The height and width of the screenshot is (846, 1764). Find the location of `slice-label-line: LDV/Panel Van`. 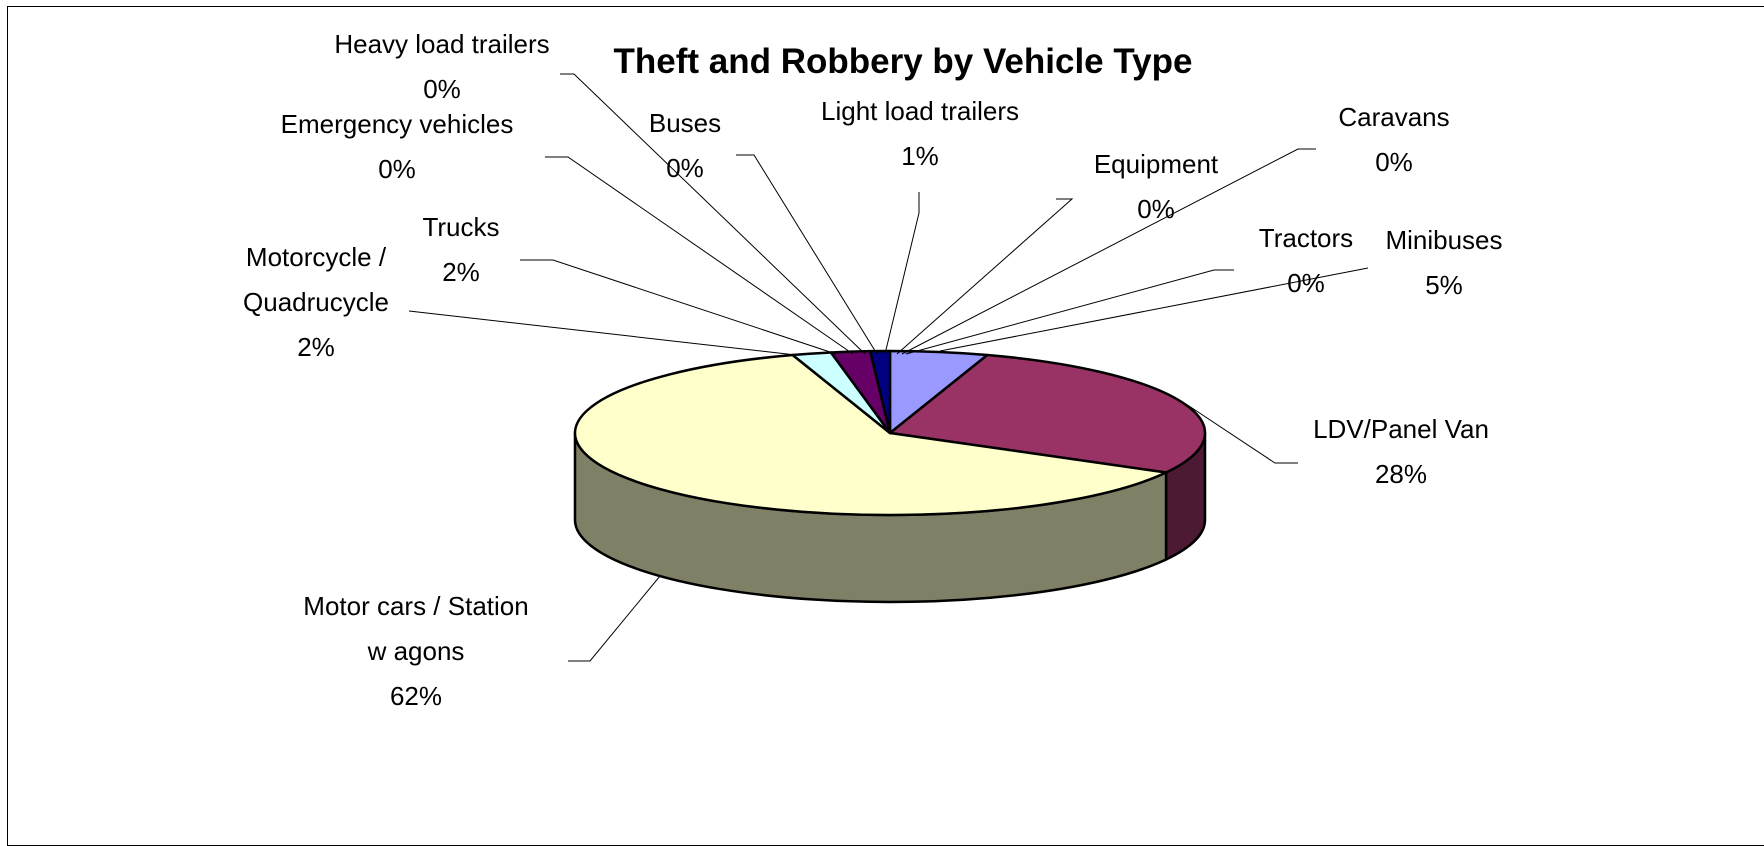

slice-label-line: LDV/Panel Van is located at coordinates (1401, 429).